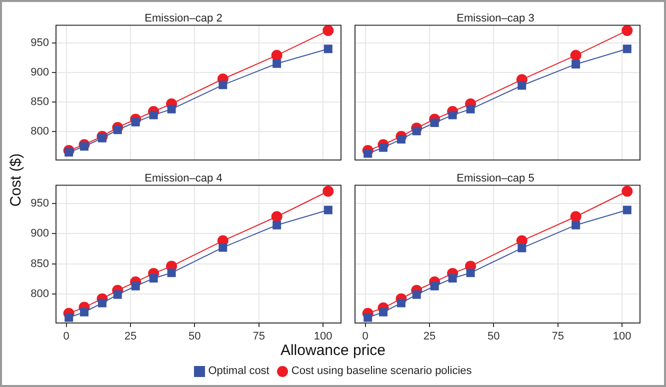 This screenshot has height=387, width=666. Describe the element at coordinates (381, 371) in the screenshot. I see `legend-label: Cost using baseline scenario policies` at that location.